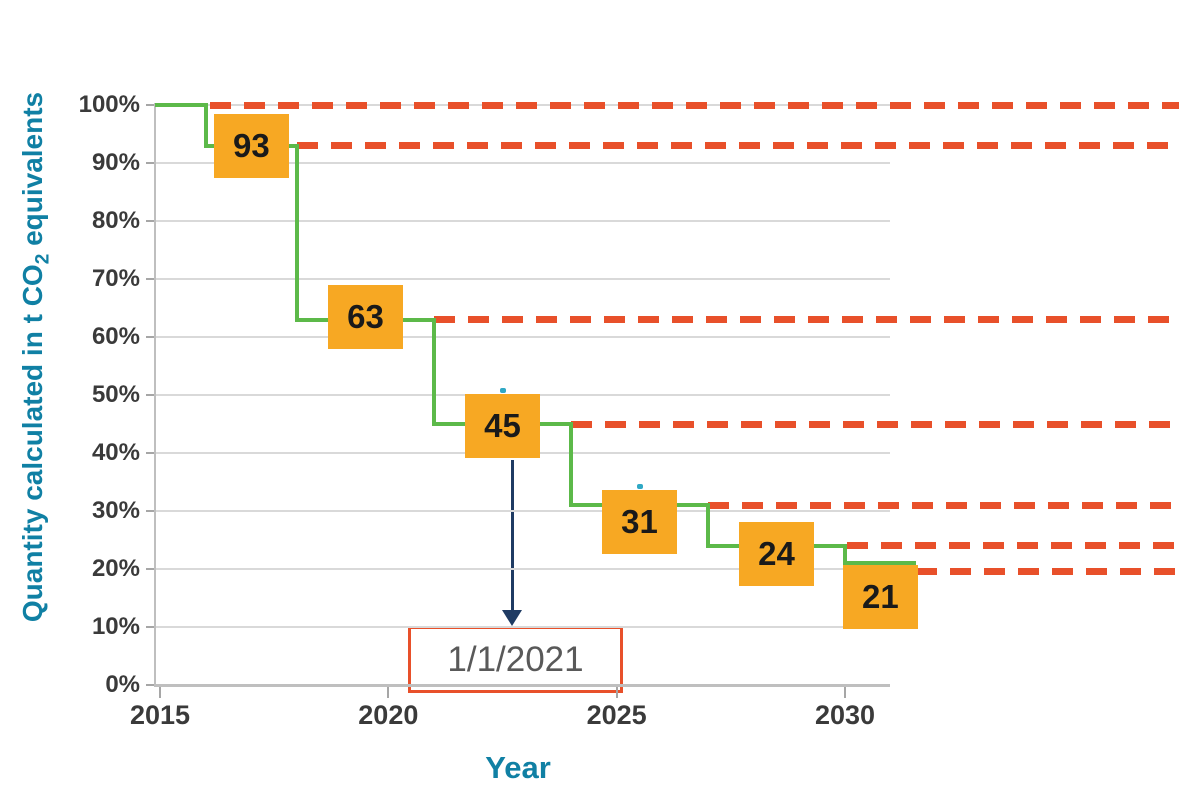  I want to click on annotation-date-text: 1/1/2021, so click(515, 659).